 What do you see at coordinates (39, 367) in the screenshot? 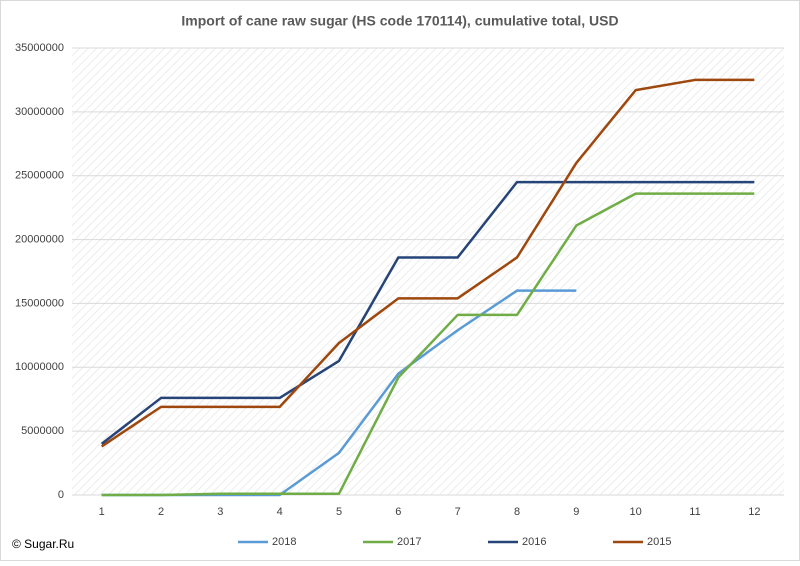
I see `y-tick-label: 10000000` at bounding box center [39, 367].